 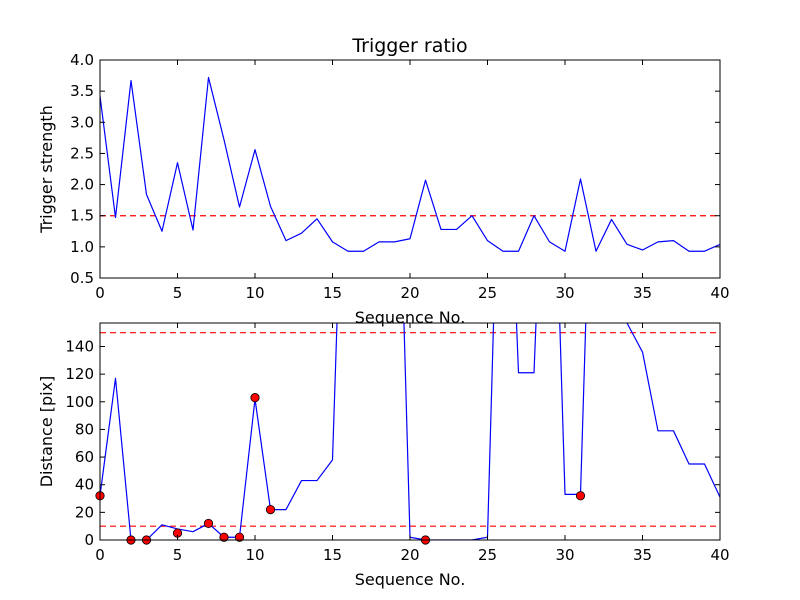 I want to click on y-axis-label: Trigger strength, so click(x=46, y=169).